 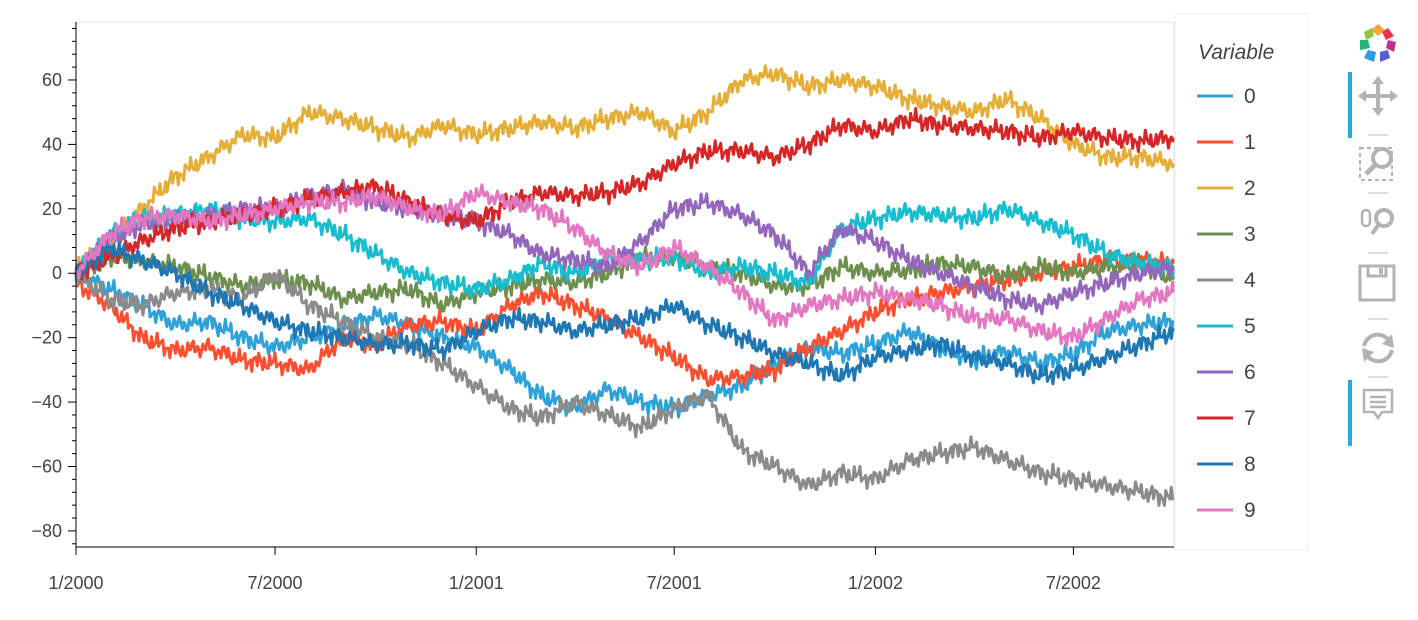 What do you see at coordinates (52, 80) in the screenshot?
I see `y-tick-label: 60` at bounding box center [52, 80].